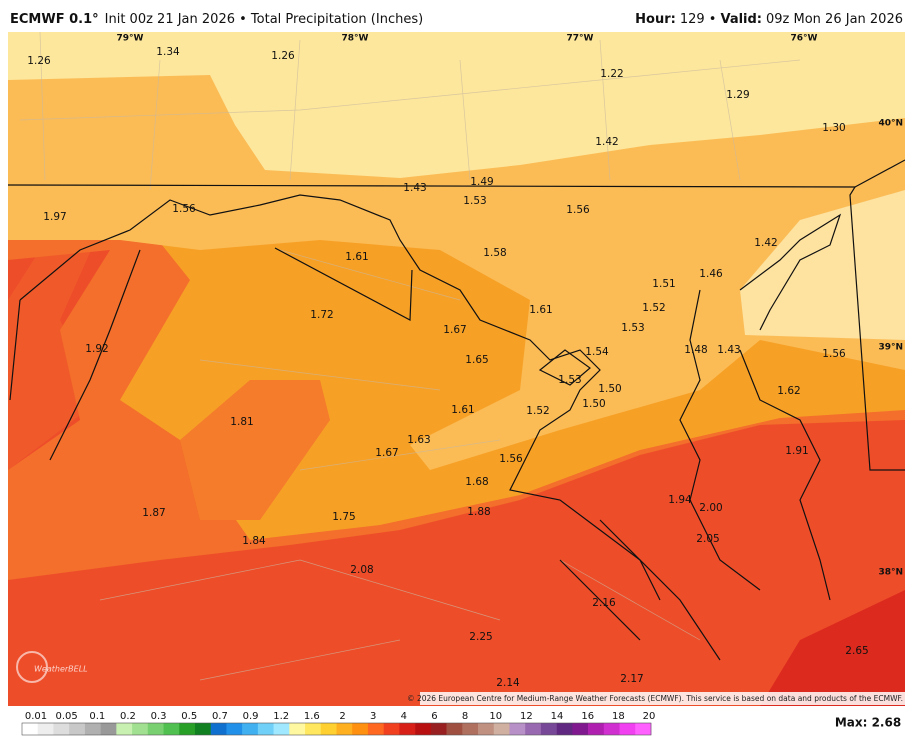  What do you see at coordinates (241, 422) in the screenshot?
I see `point-value: 1.81` at bounding box center [241, 422].